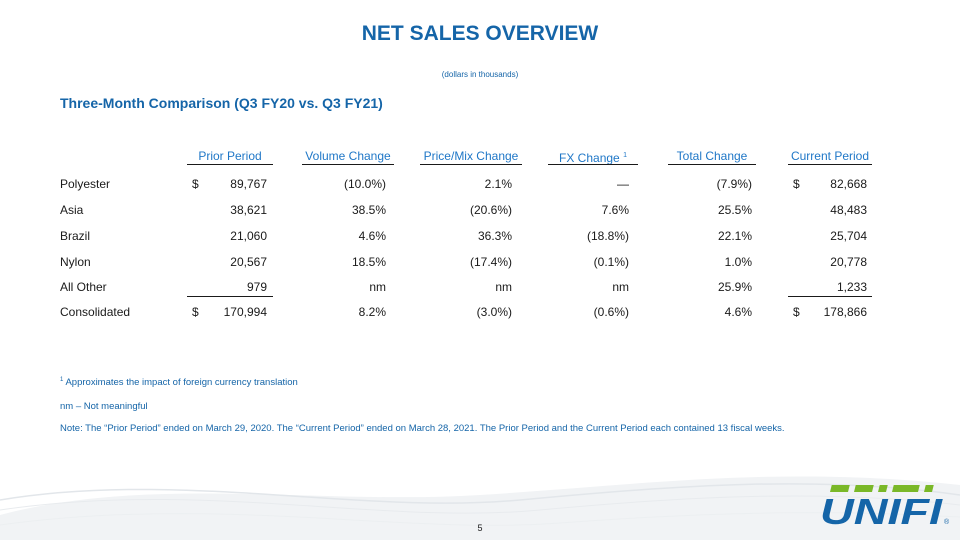 The width and height of the screenshot is (960, 540). I want to click on cell-current: 48,483, so click(848, 210).